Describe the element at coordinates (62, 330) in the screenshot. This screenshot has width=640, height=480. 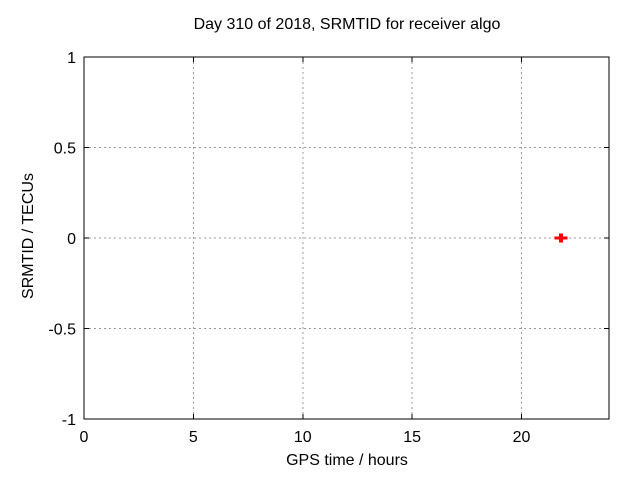
I see `y-tick-label: -0.5` at that location.